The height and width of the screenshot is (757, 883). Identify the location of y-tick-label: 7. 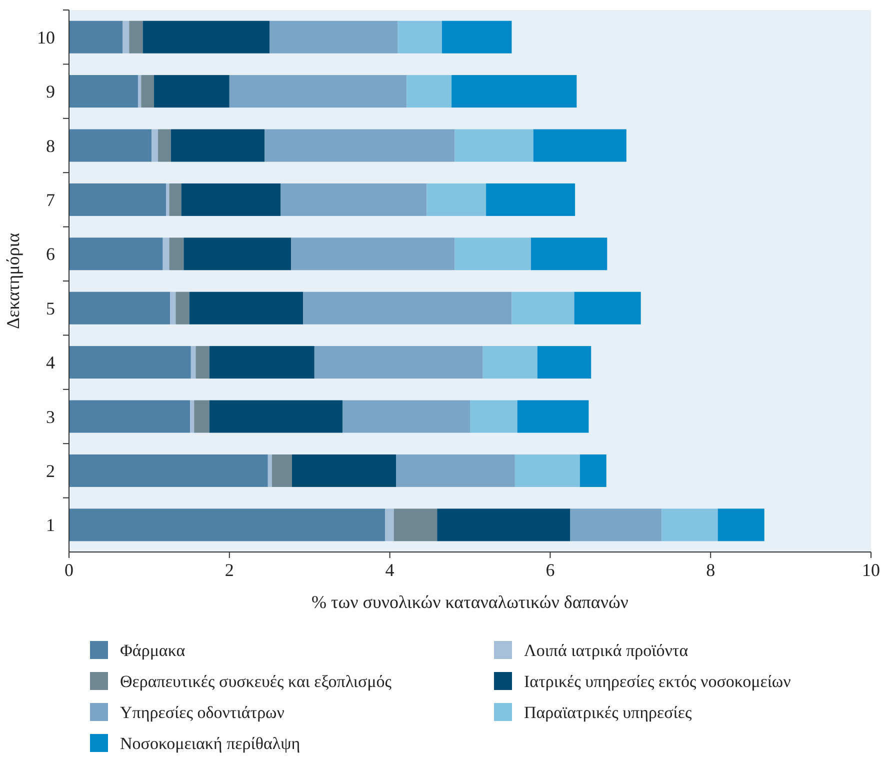
(50, 200).